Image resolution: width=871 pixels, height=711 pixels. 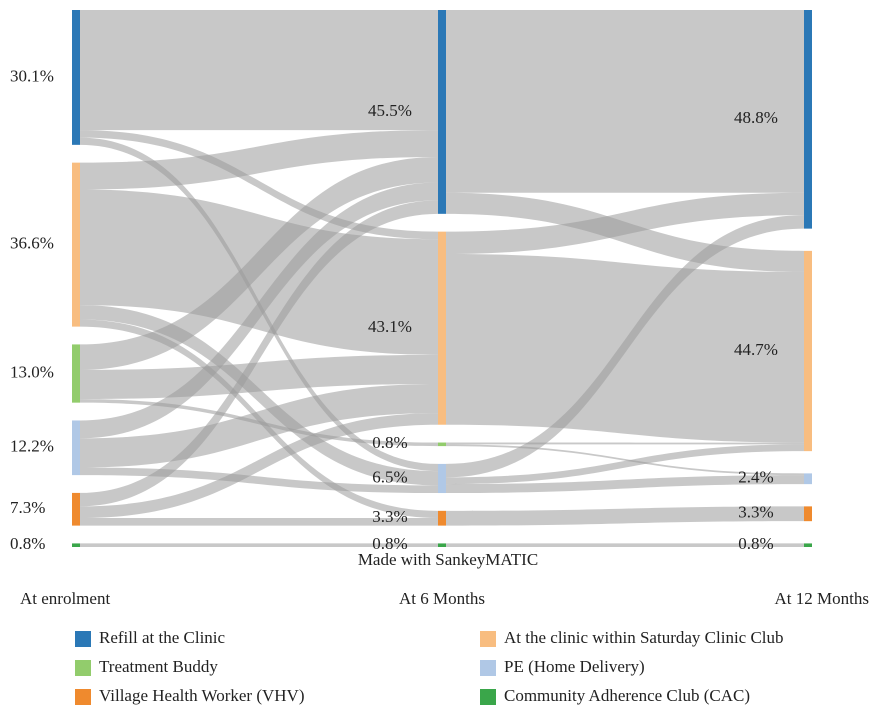 I want to click on node-label: 13.0%, so click(x=32, y=371).